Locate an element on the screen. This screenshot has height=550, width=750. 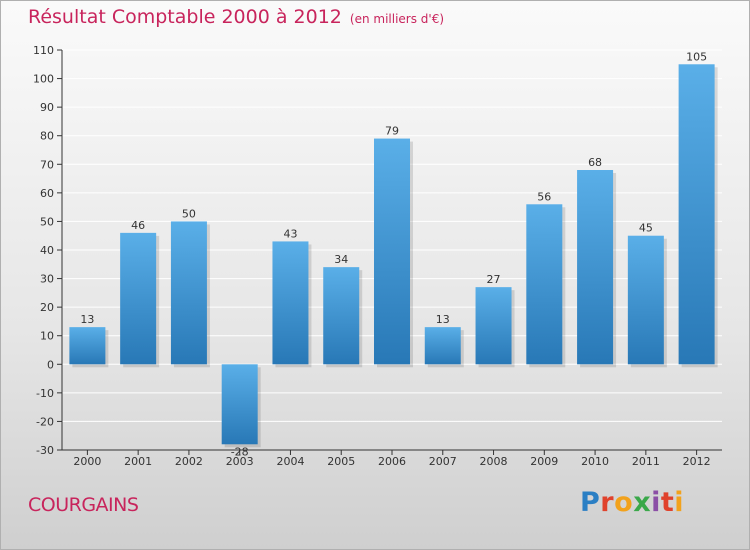
x-tick-label: 2005 is located at coordinates (341, 461).